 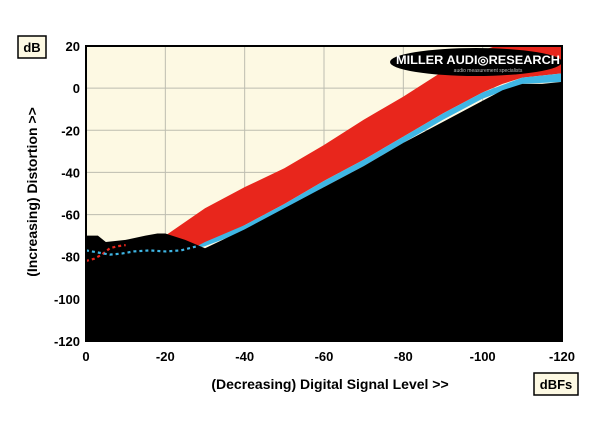 What do you see at coordinates (70, 130) in the screenshot?
I see `y-tick-label: -20` at bounding box center [70, 130].